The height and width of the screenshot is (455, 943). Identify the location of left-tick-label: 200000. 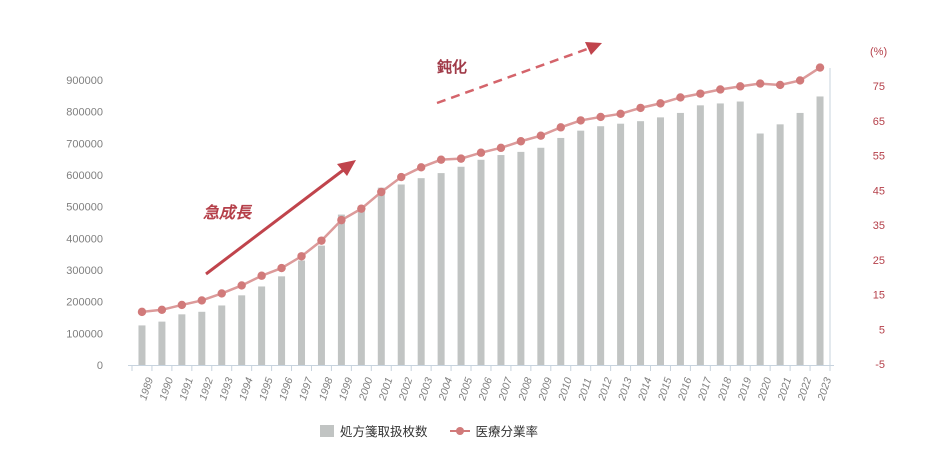
(84, 303).